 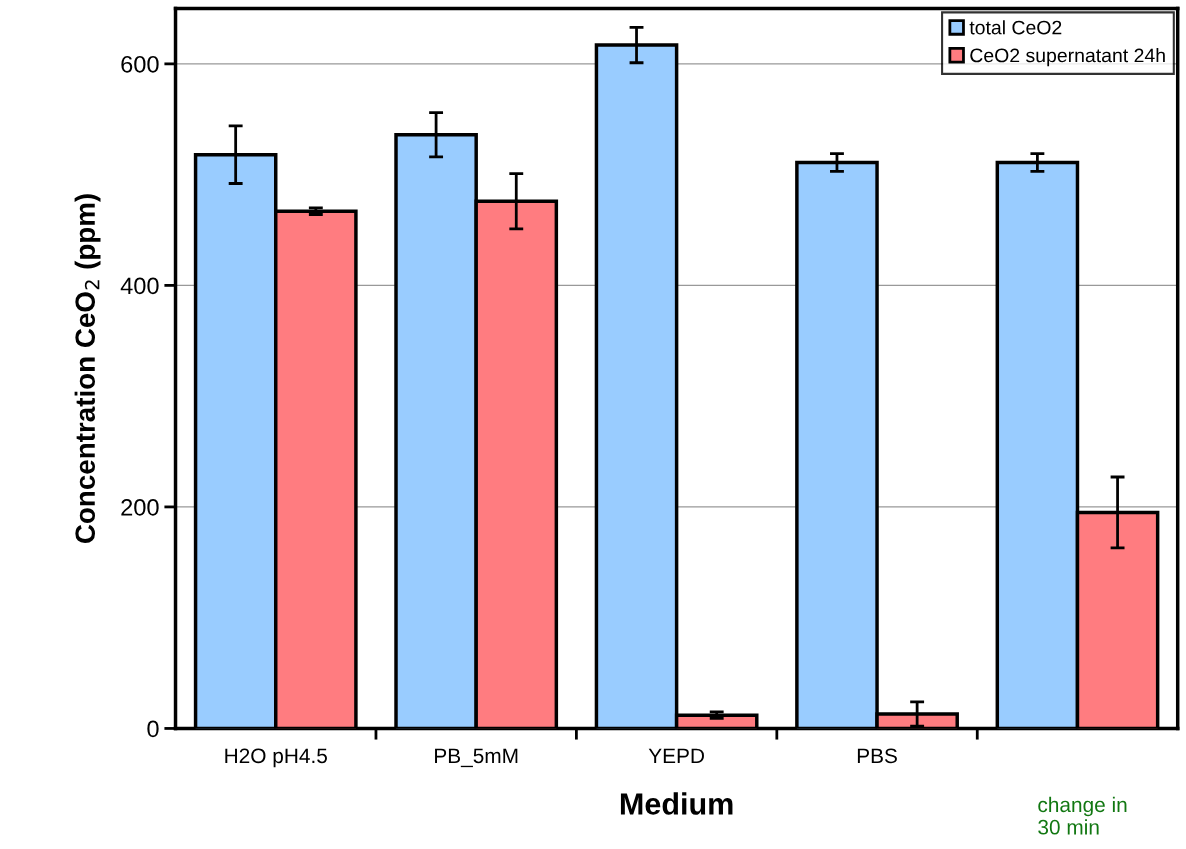 What do you see at coordinates (1067, 57) in the screenshot?
I see `legend-label: CeO2 supernatant 24h` at bounding box center [1067, 57].